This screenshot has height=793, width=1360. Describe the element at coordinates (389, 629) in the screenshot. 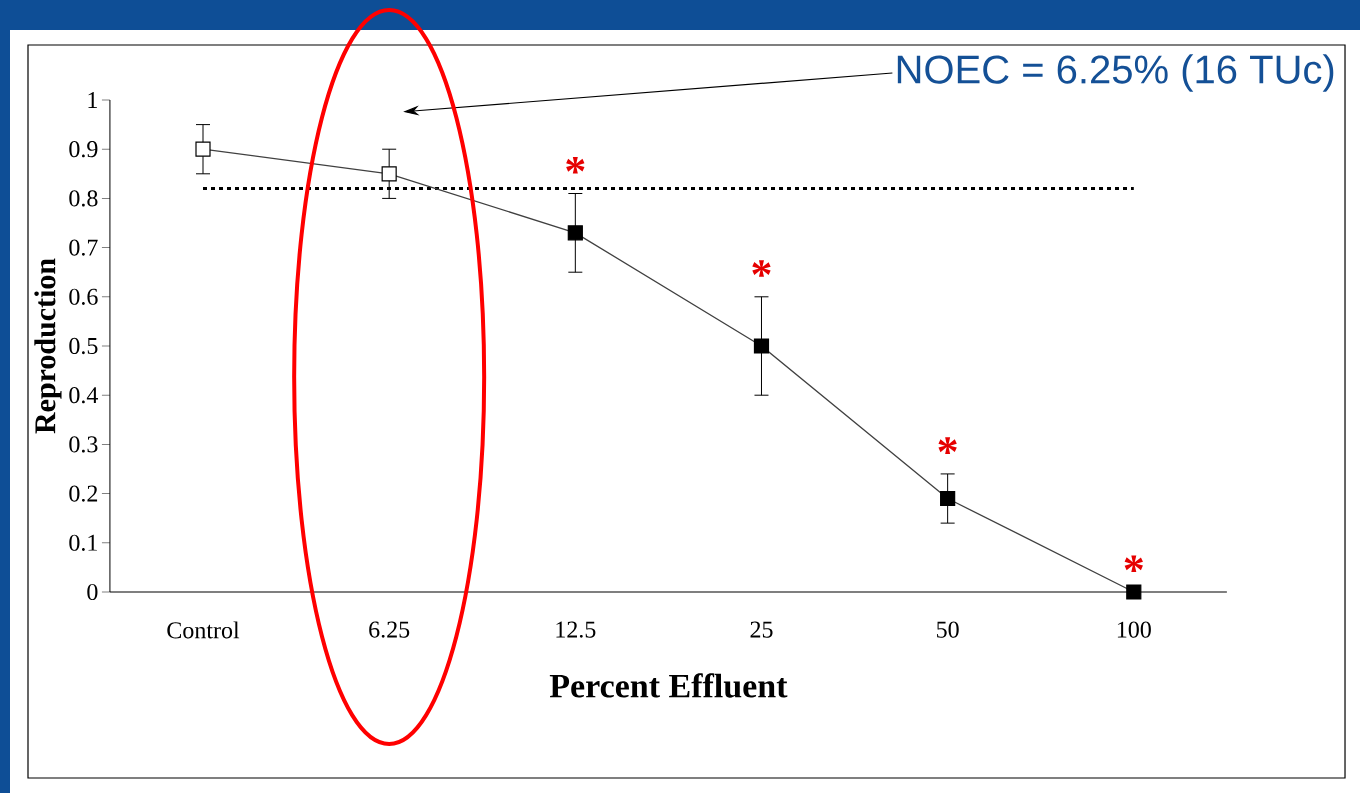

I see `x-tick-label: 6.25` at that location.